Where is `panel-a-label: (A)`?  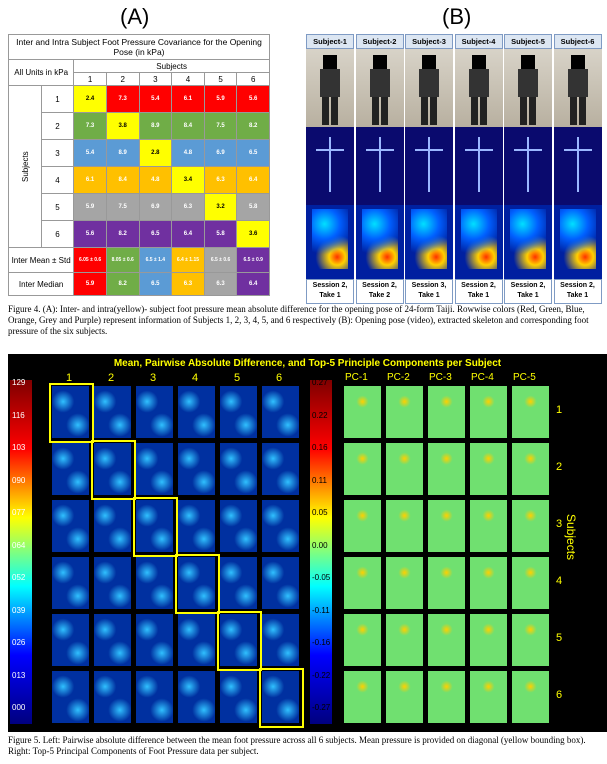 panel-a-label: (A) is located at coordinates (134, 17).